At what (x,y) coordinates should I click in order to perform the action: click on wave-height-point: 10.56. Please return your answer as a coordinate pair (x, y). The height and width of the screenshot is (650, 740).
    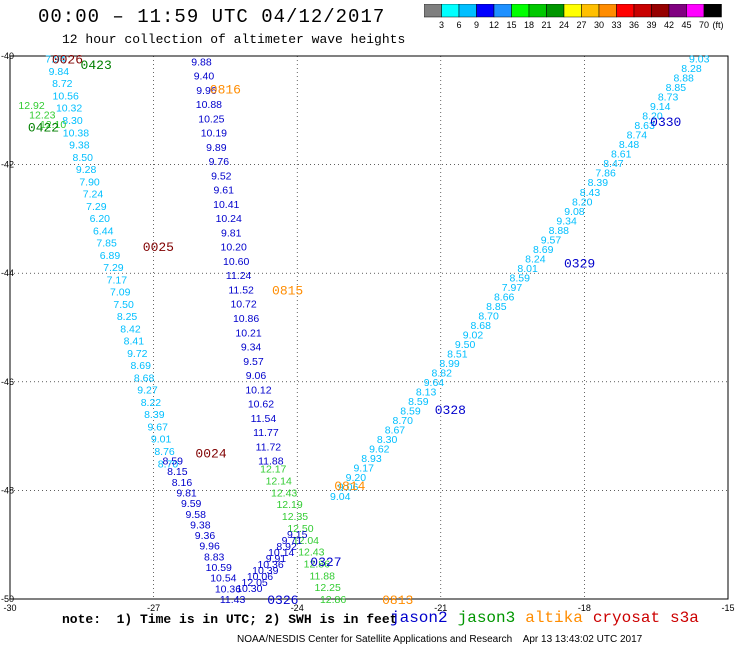
    Looking at the image, I should click on (66, 96).